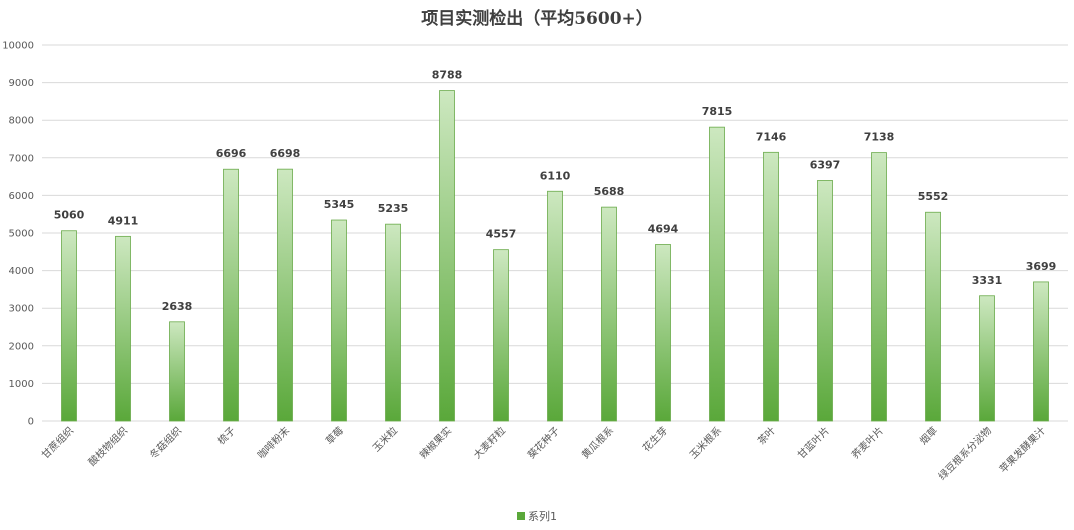 The height and width of the screenshot is (530, 1074). Describe the element at coordinates (825, 164) in the screenshot. I see `data-label: 6397` at that location.